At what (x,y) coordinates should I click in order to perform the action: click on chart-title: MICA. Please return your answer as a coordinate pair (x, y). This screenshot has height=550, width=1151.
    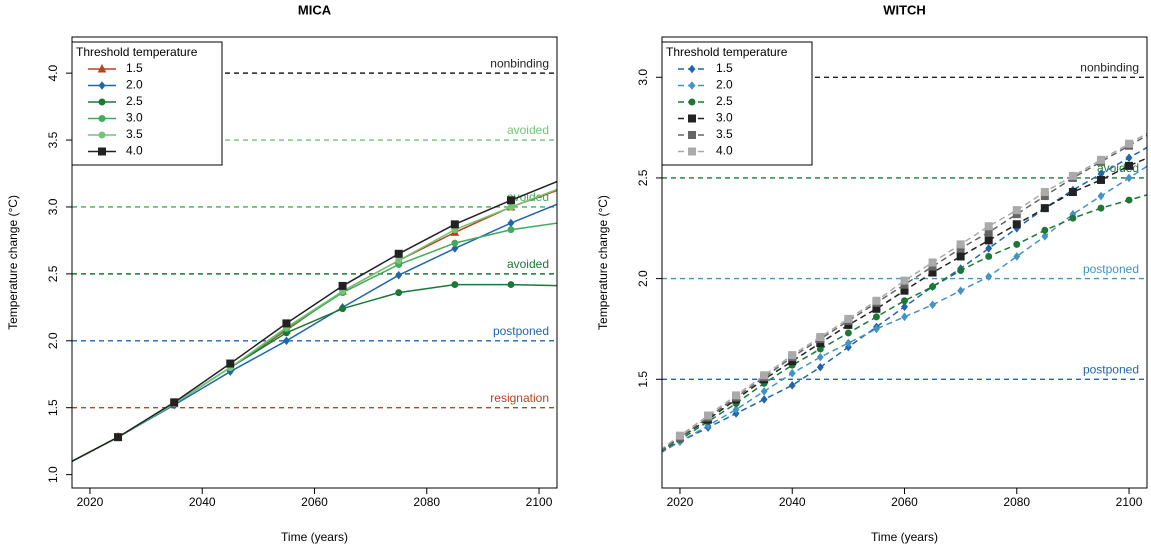
    Looking at the image, I should click on (315, 9).